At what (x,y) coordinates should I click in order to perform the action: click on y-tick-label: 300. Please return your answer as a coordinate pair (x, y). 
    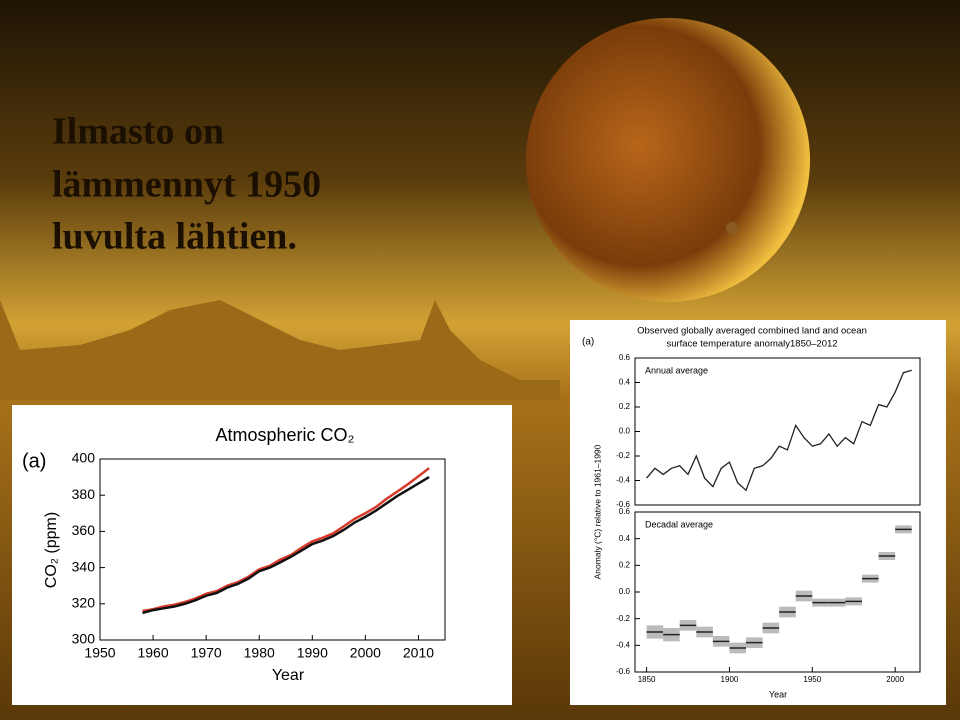
    Looking at the image, I should click on (84, 639).